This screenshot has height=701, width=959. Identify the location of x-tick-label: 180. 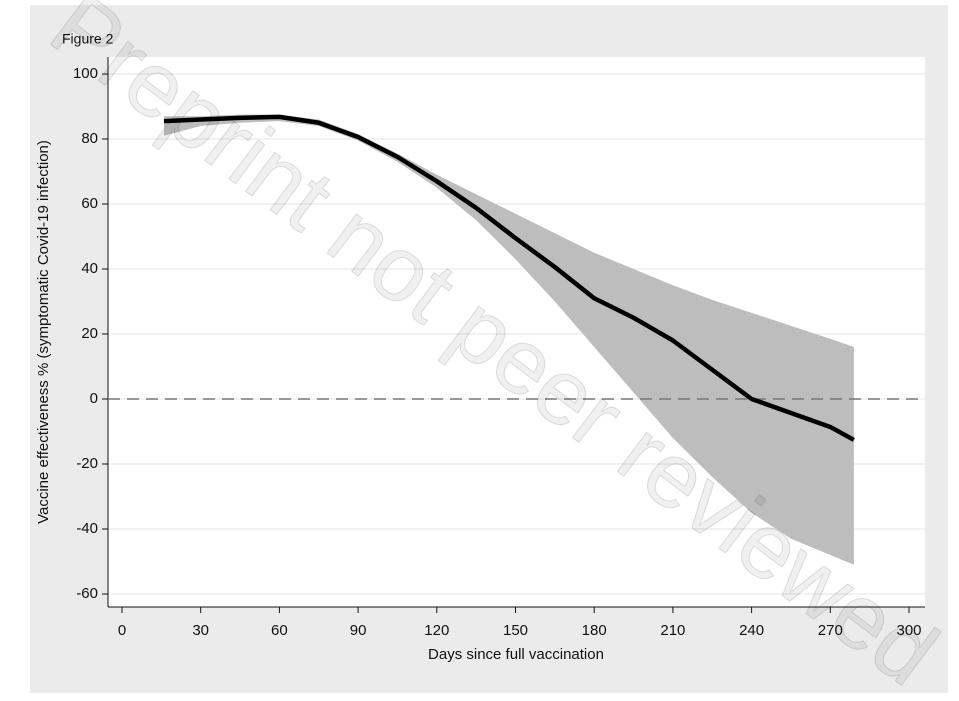
(594, 630).